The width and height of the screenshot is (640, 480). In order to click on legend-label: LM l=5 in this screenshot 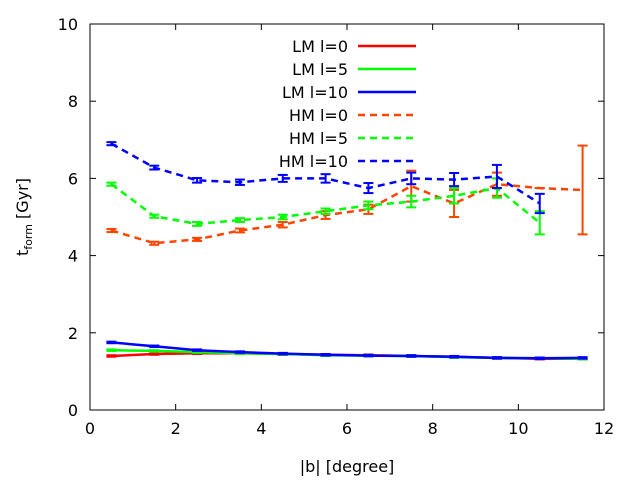, I will do `click(320, 69)`.